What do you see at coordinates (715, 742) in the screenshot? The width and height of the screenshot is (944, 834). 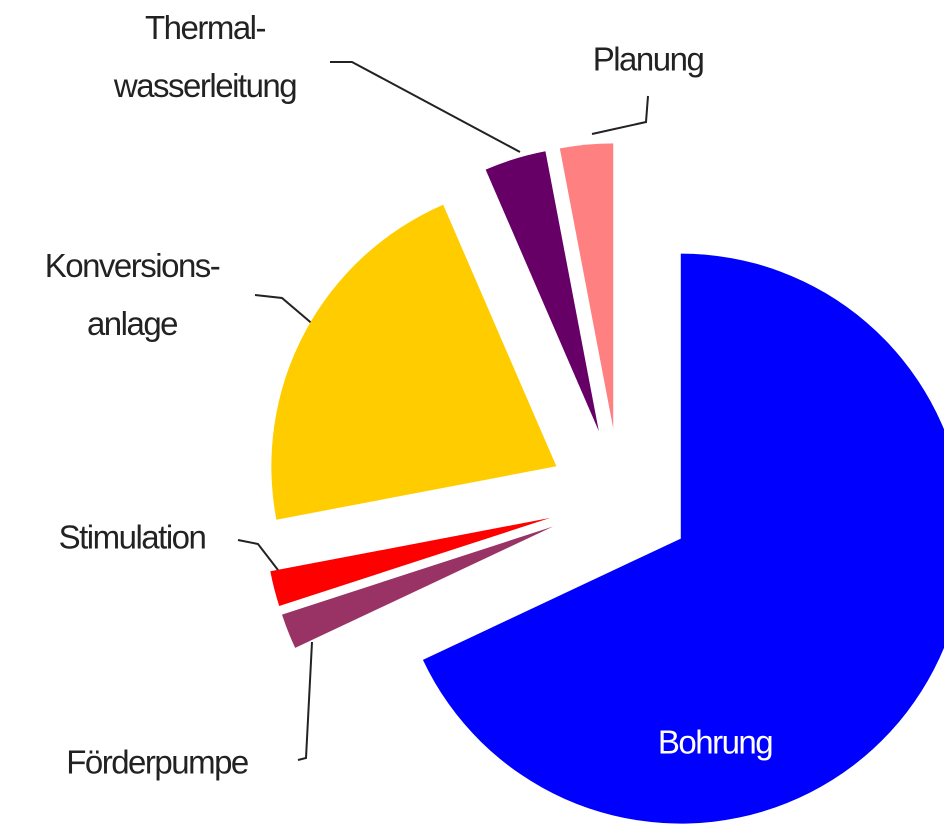 I see `slice-label: Bohrung` at bounding box center [715, 742].